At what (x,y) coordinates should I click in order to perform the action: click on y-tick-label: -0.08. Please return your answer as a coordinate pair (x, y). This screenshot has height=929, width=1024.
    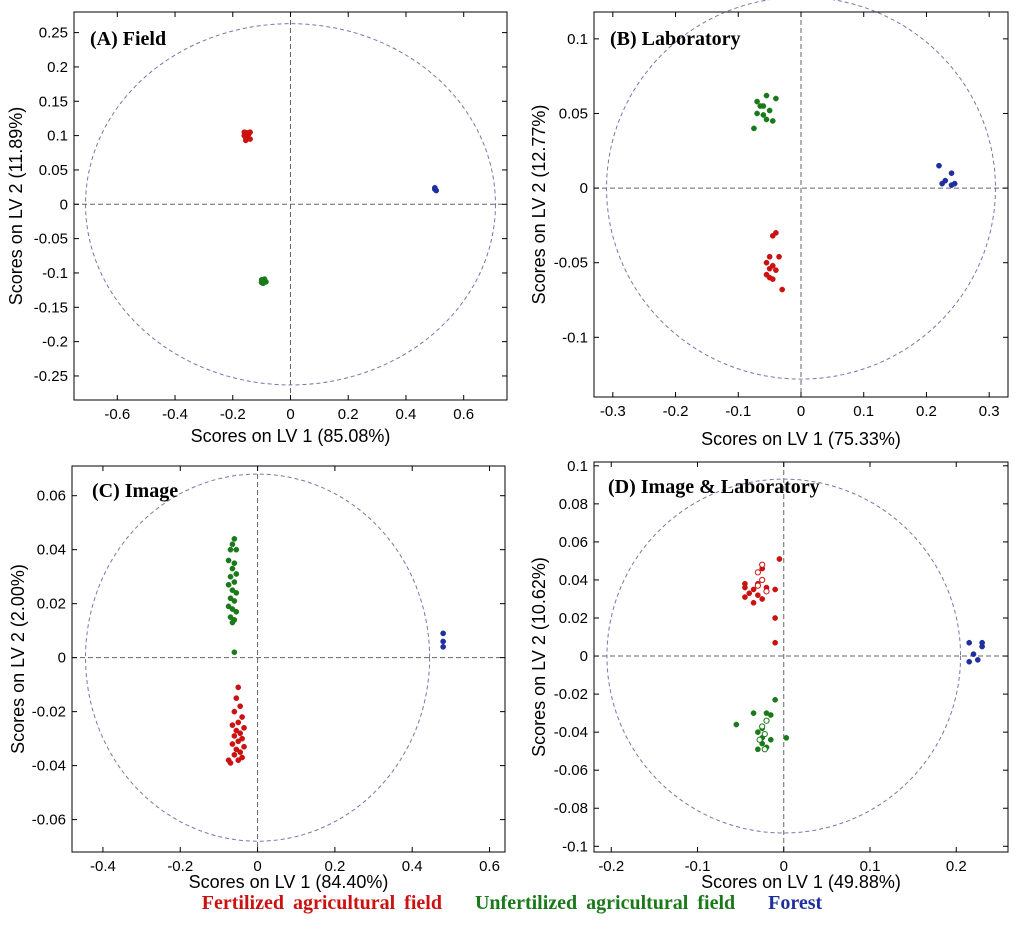
    Looking at the image, I should click on (571, 808).